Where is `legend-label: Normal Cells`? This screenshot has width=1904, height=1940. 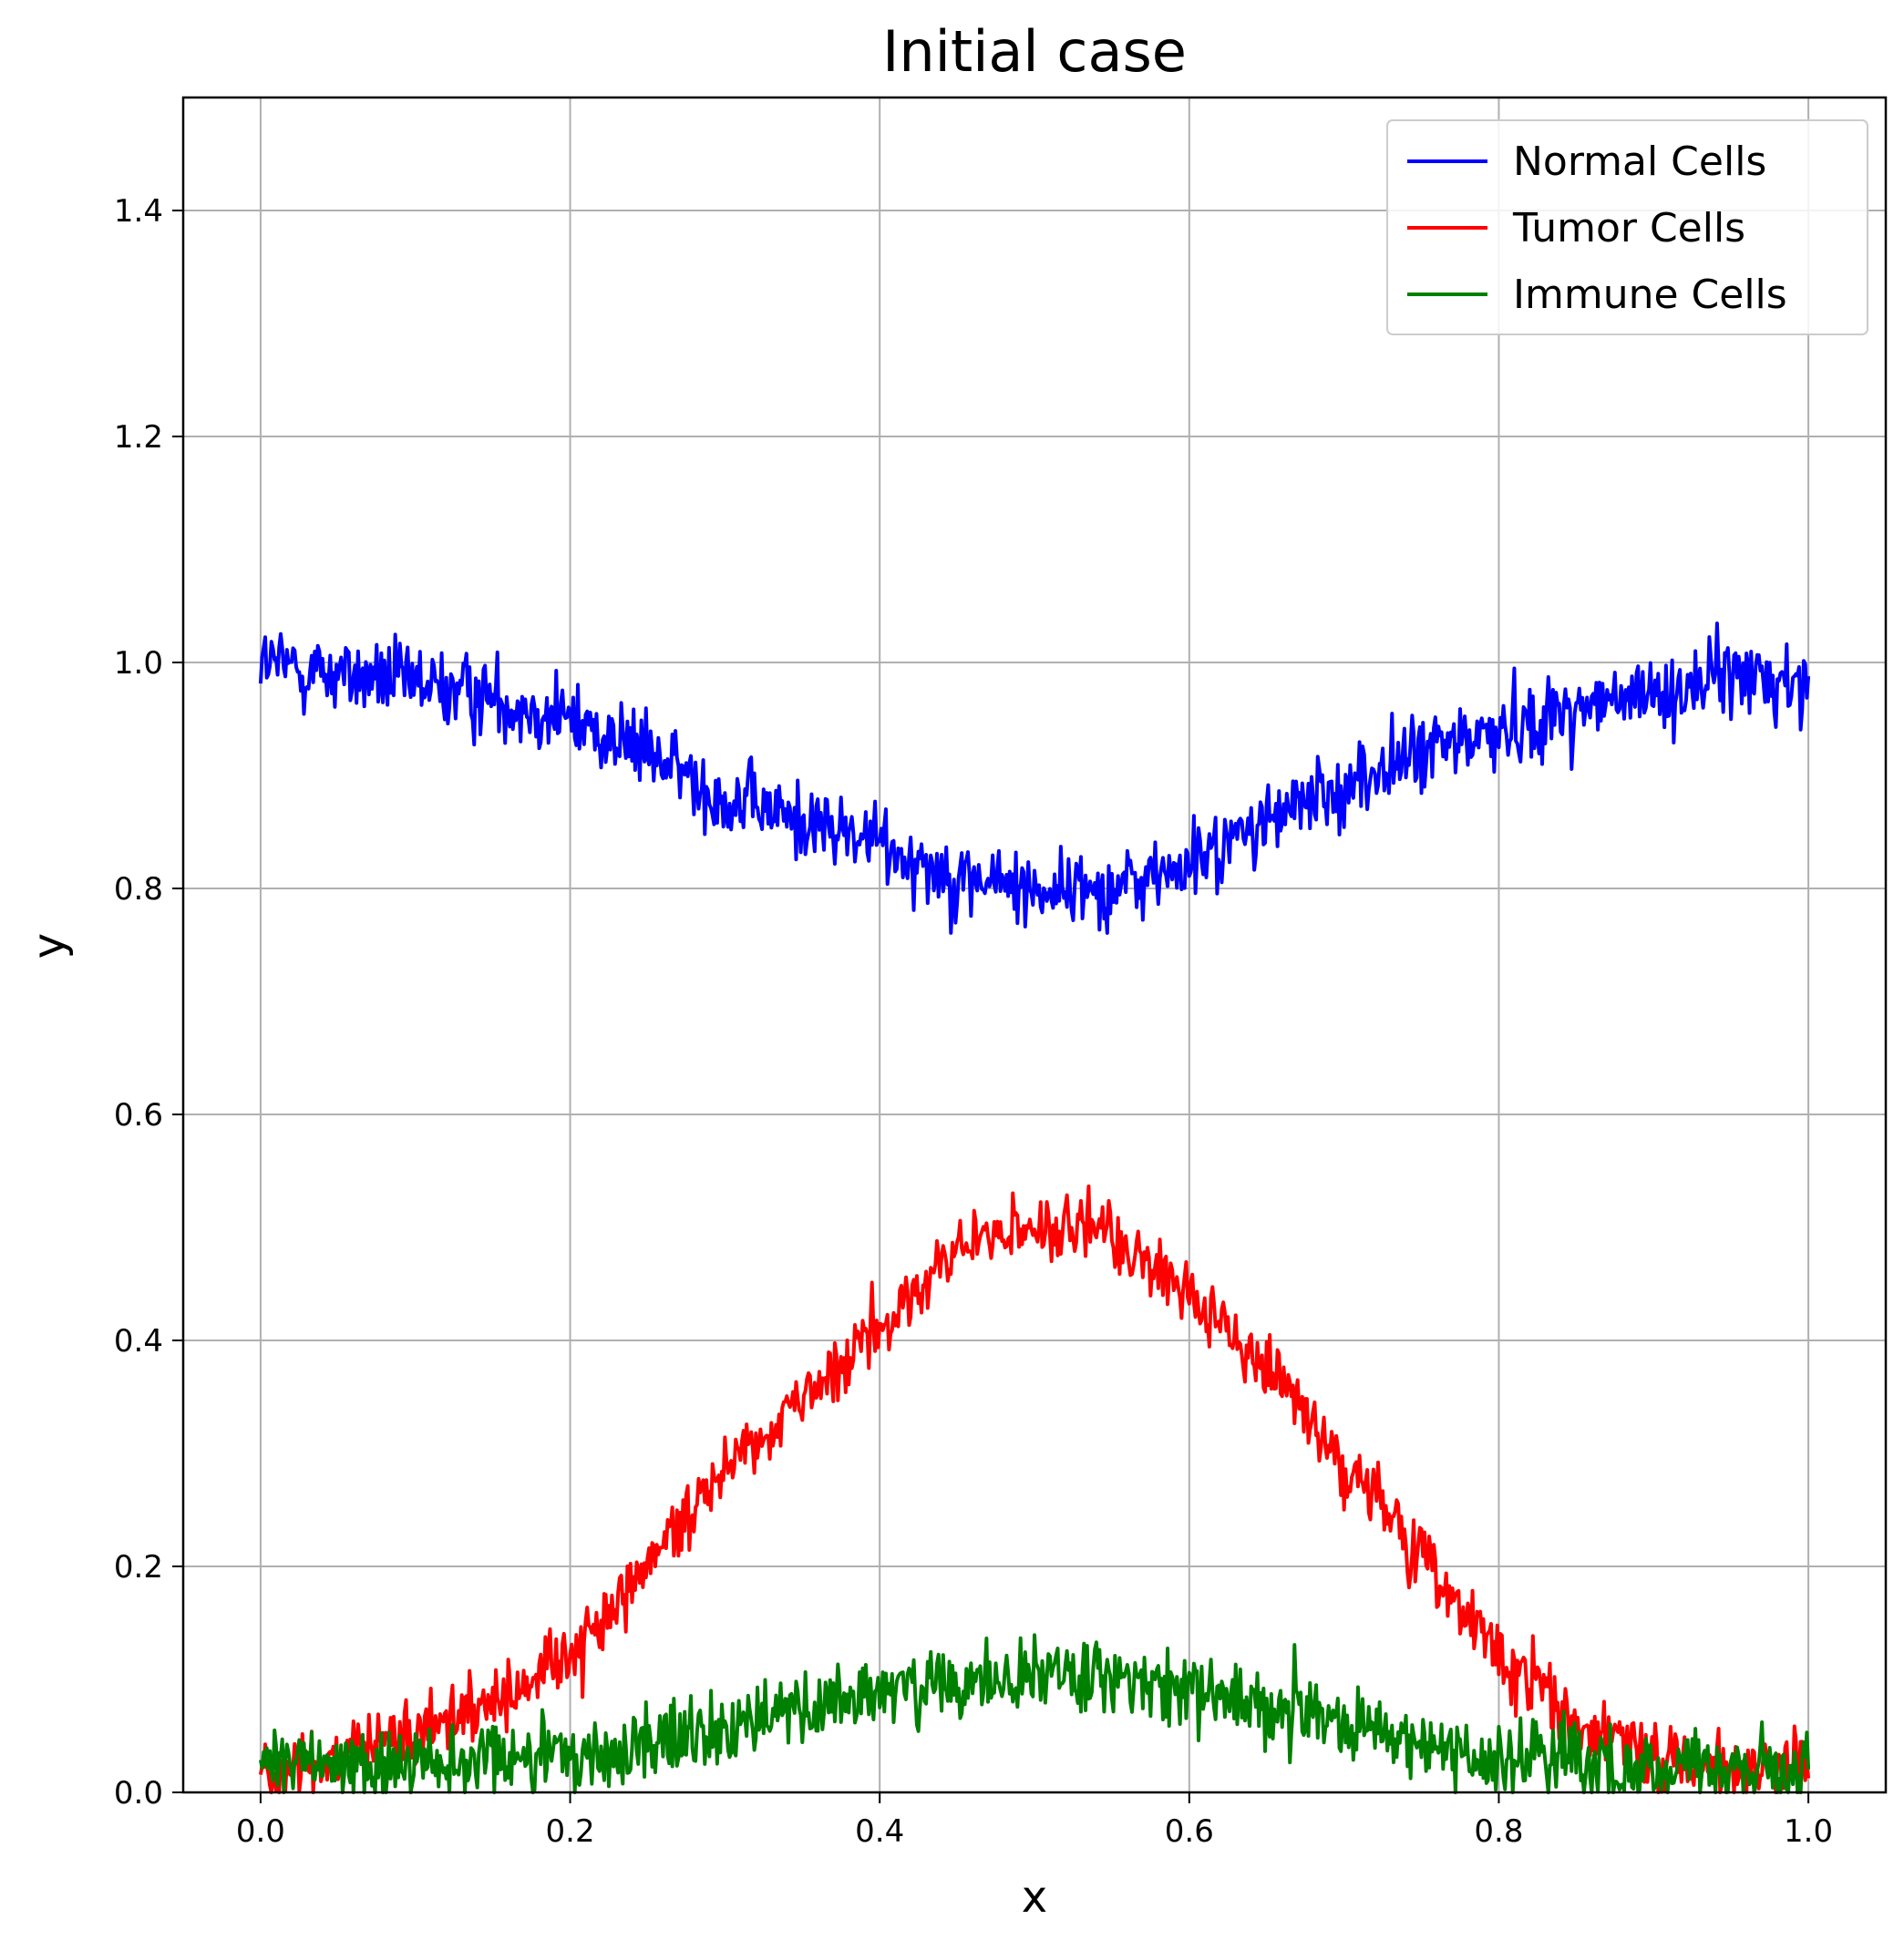
legend-label: Normal Cells is located at coordinates (1640, 162).